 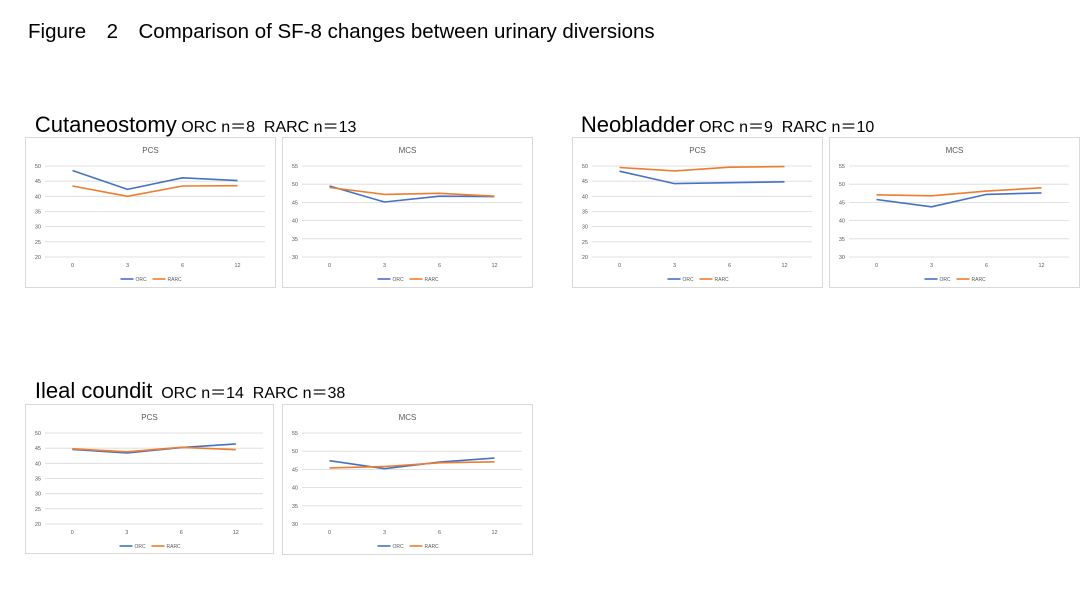 I want to click on chart-neobladder-pcs: PCS 20 25 30 35 40 45 50 0 3 6 12 ORC RARC, so click(x=697, y=212).